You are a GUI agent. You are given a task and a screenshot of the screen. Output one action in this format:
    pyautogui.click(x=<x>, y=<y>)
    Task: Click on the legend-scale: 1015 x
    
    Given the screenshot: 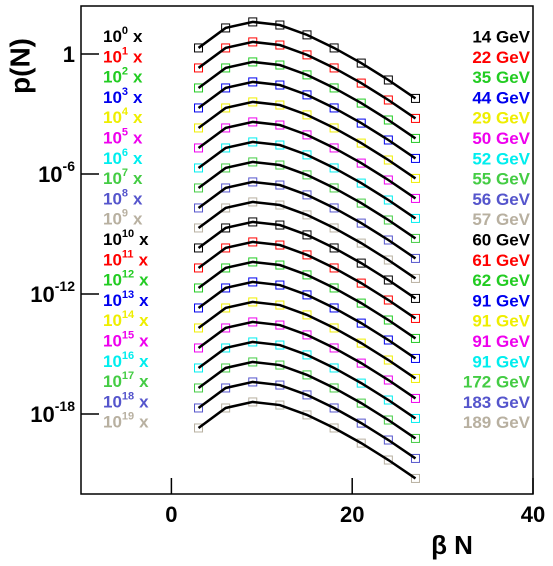 What is the action you would take?
    pyautogui.click(x=126, y=340)
    